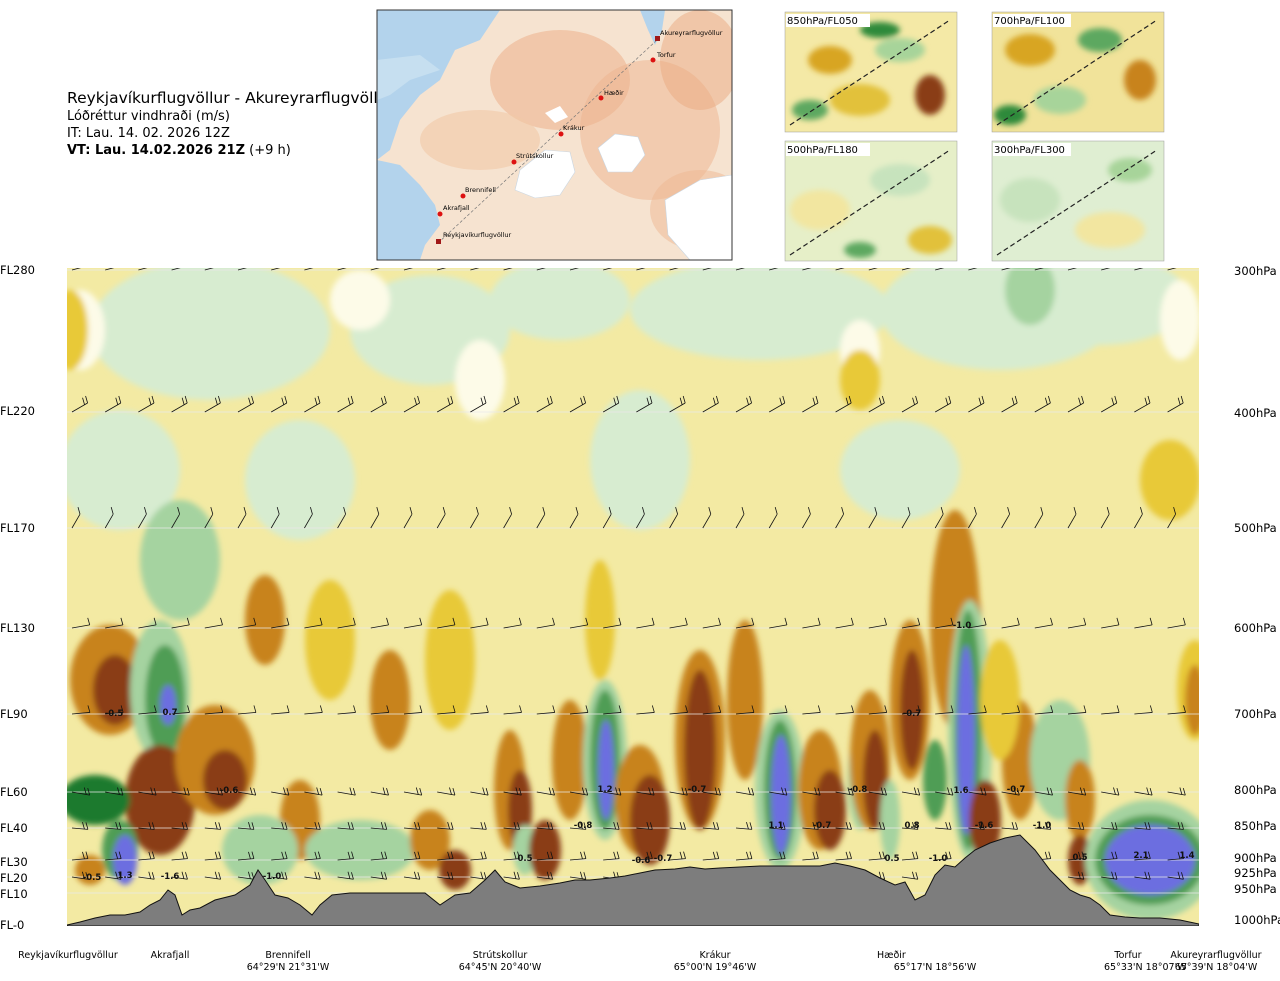 This screenshot has width=1280, height=981. What do you see at coordinates (68, 956) in the screenshot?
I see `location-0: Reykjavíkurflugvöllur` at bounding box center [68, 956].